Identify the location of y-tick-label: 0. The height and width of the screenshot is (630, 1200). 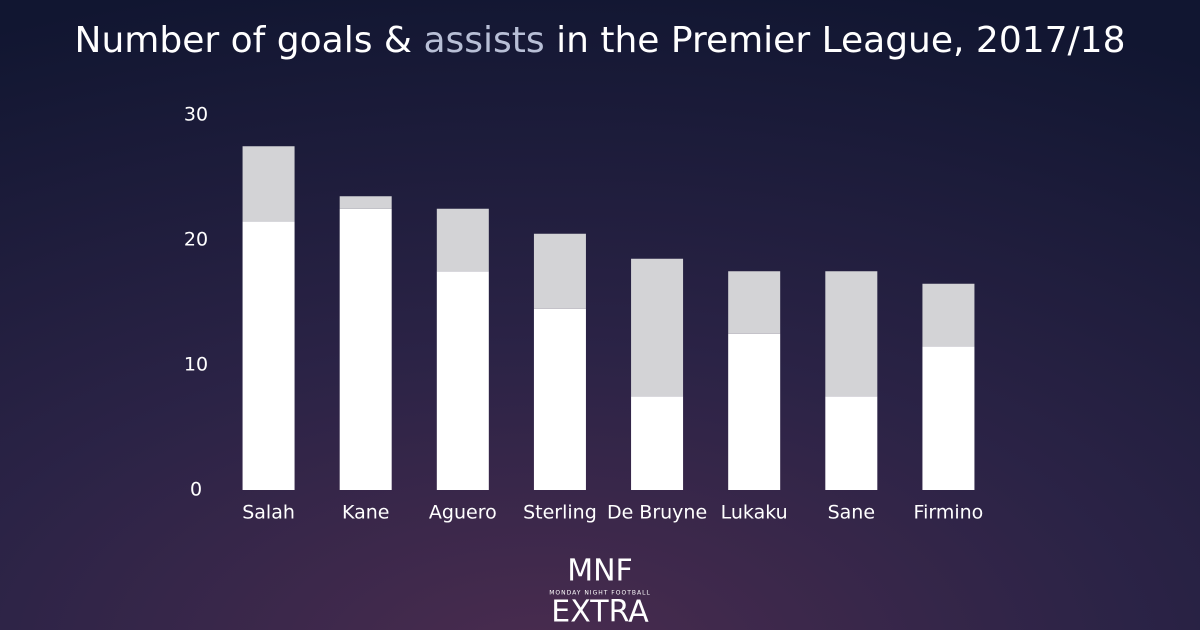
(196, 490).